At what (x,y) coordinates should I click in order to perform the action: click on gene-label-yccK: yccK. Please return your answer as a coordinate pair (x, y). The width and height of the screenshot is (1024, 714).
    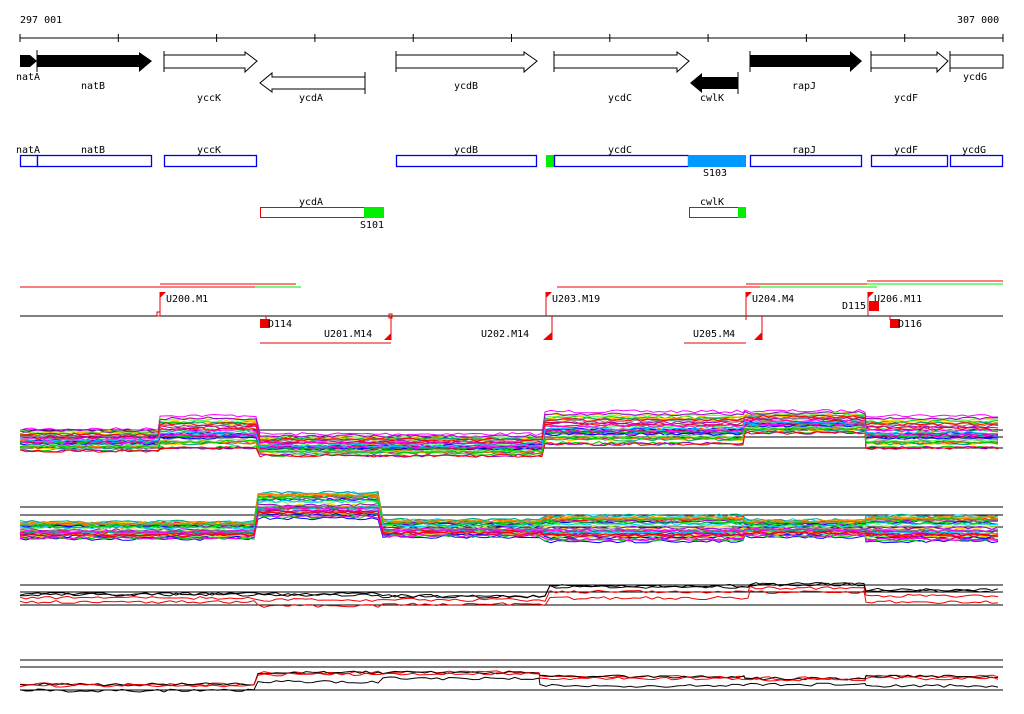
    Looking at the image, I should click on (209, 98).